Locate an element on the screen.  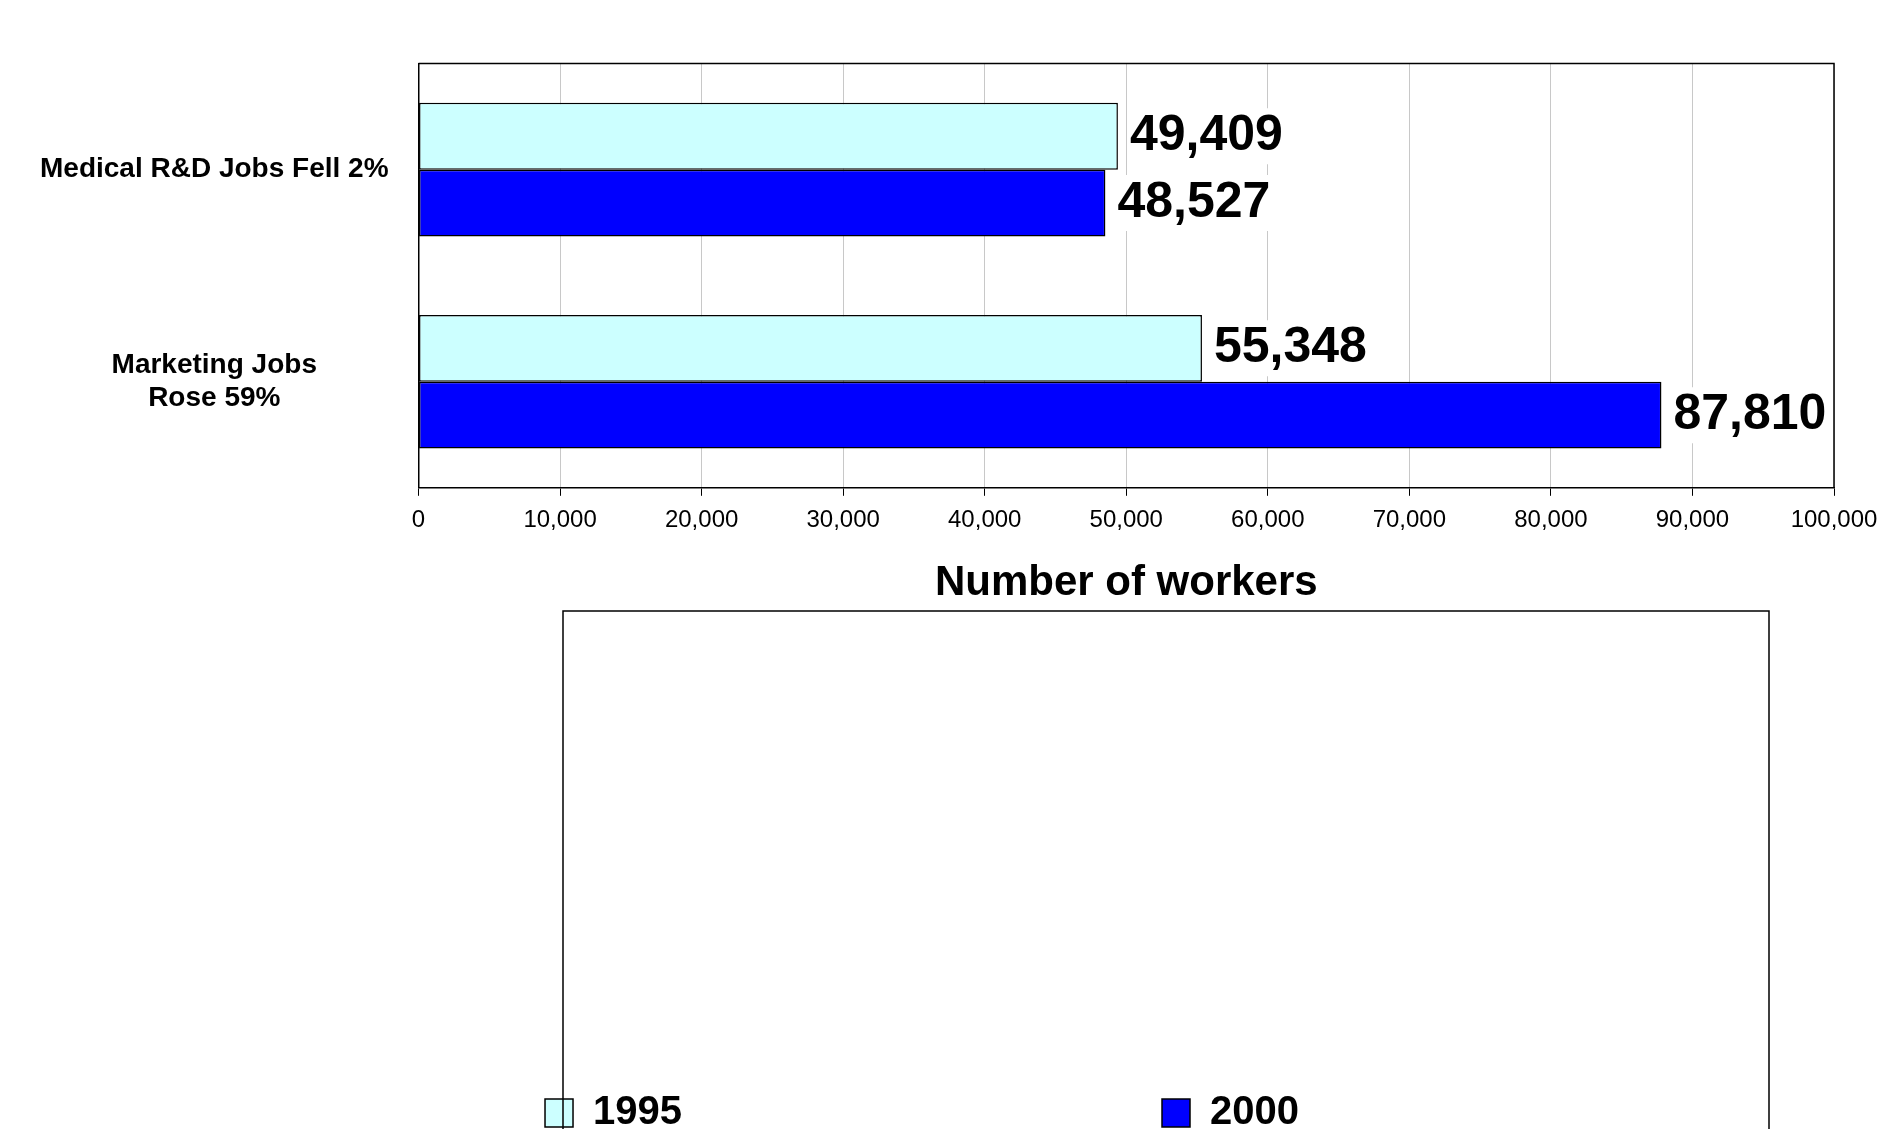
x-tick-label: 80,000 is located at coordinates (1551, 518).